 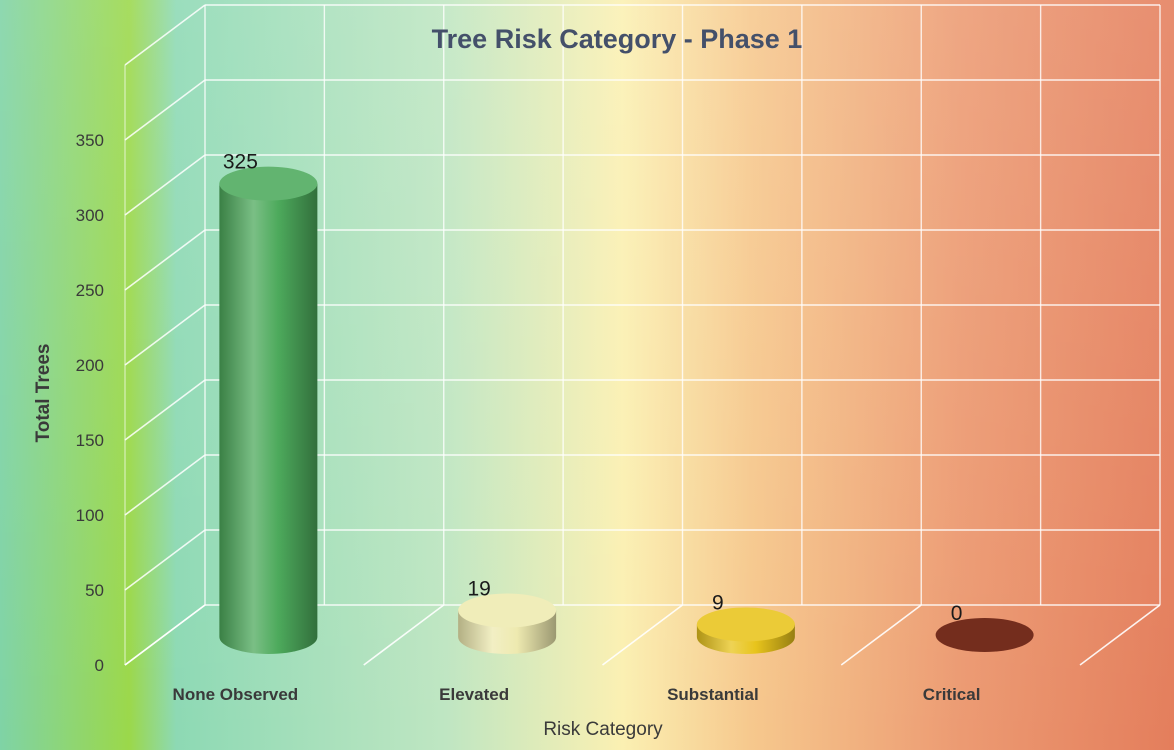 I want to click on data-label: 19, so click(x=478, y=588).